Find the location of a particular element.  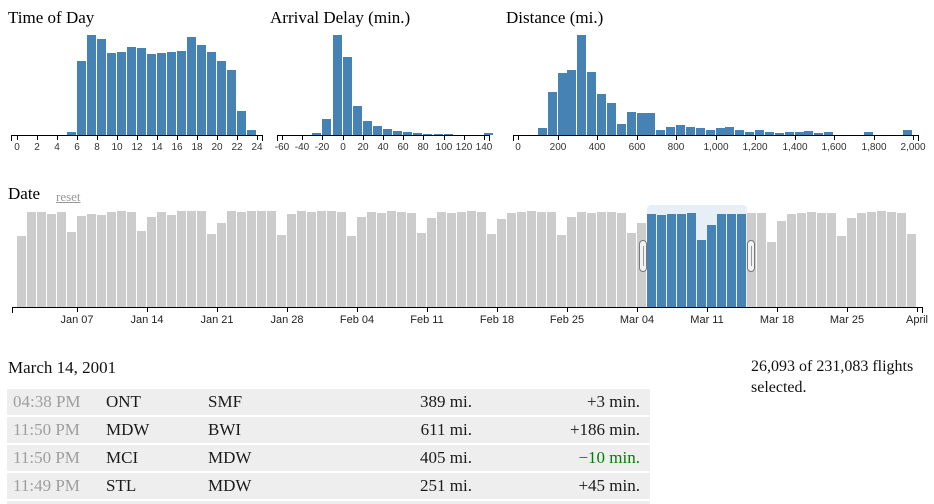

brush-handle-west is located at coordinates (643, 256).